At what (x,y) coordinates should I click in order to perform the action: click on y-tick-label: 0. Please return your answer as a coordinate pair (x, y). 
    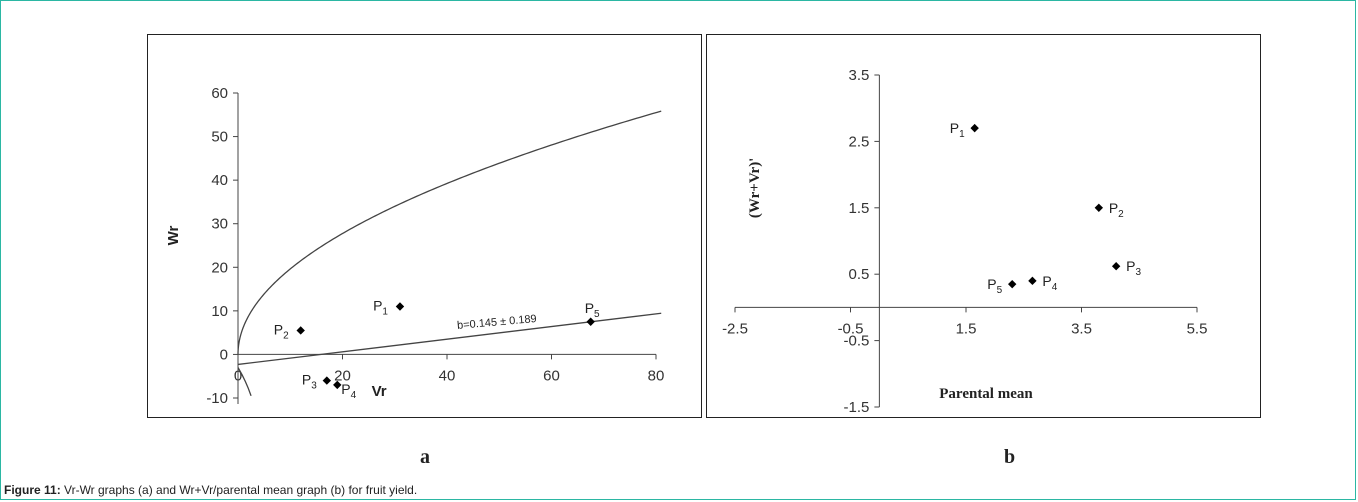
    Looking at the image, I should click on (224, 354).